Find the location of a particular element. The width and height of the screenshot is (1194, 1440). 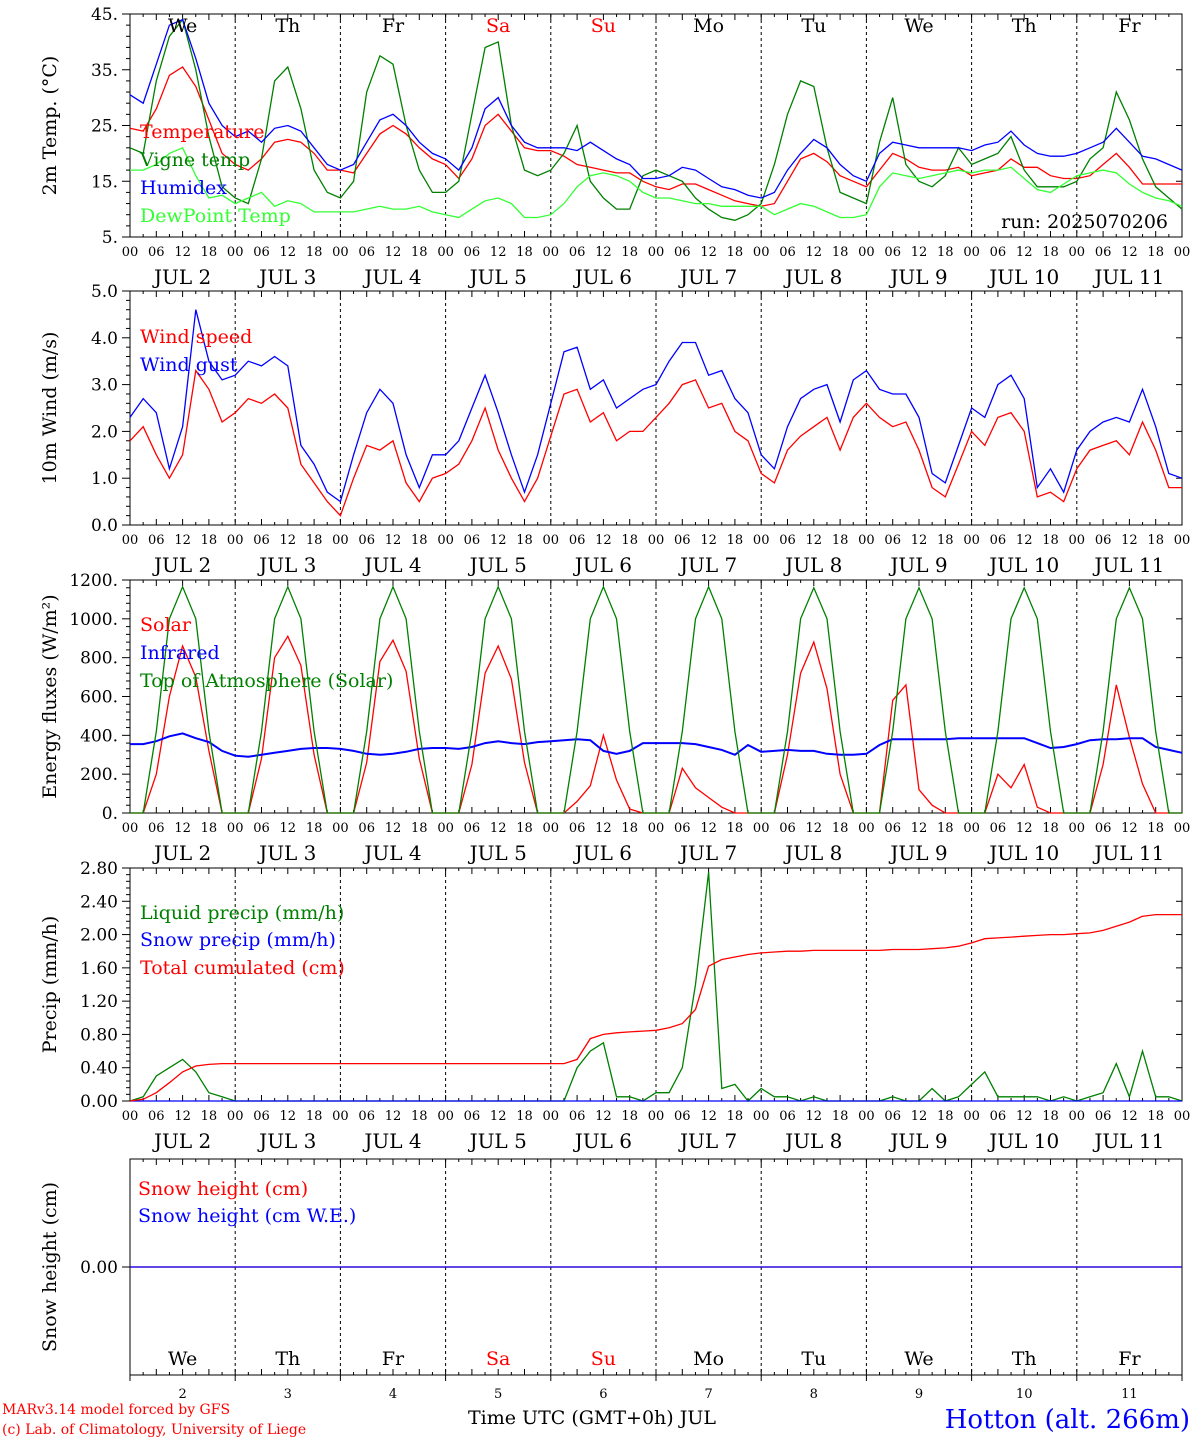

day-number-label: 5 is located at coordinates (498, 1394).